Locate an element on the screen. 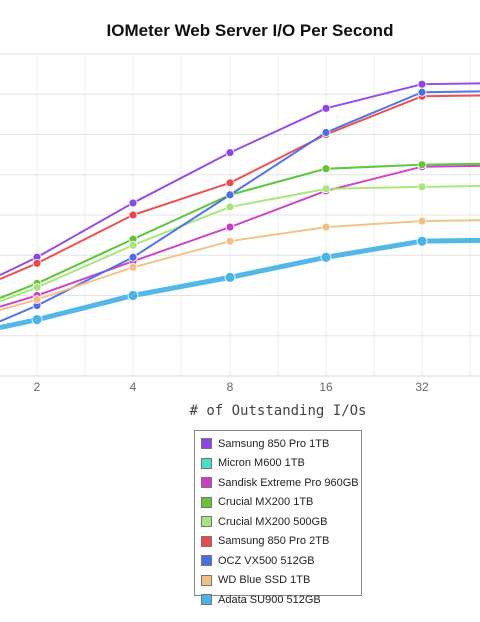  legend-item: OCZ VX500 512GB is located at coordinates (281, 561).